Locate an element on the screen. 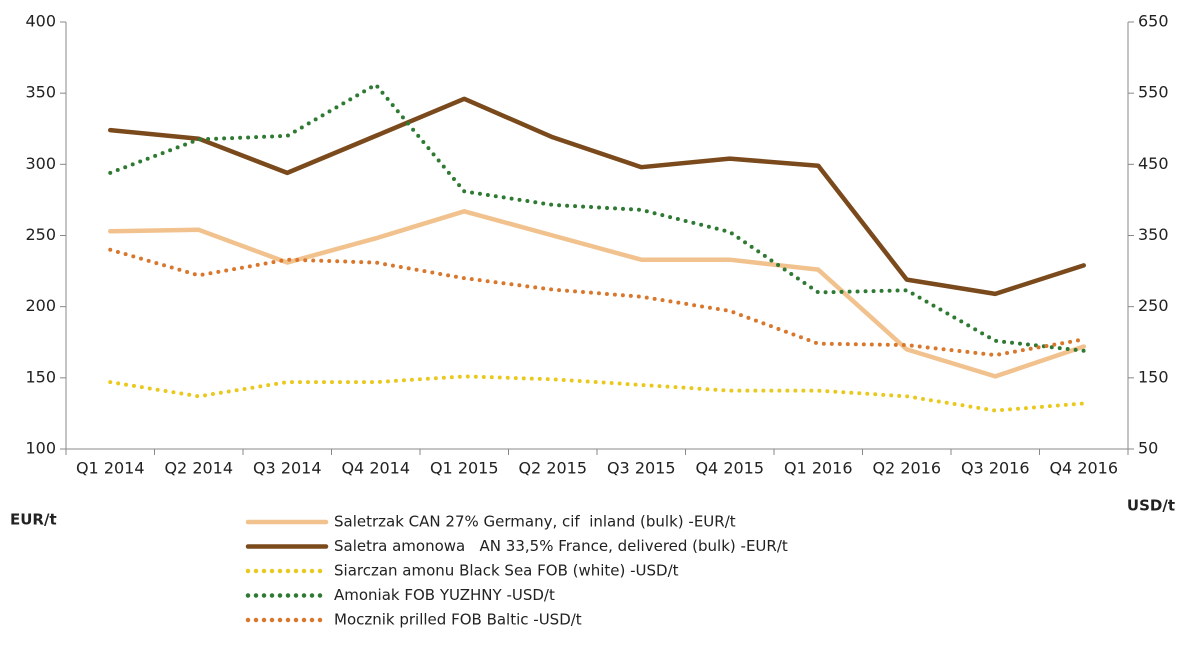  y-tick-label: 400 is located at coordinates (40, 21).